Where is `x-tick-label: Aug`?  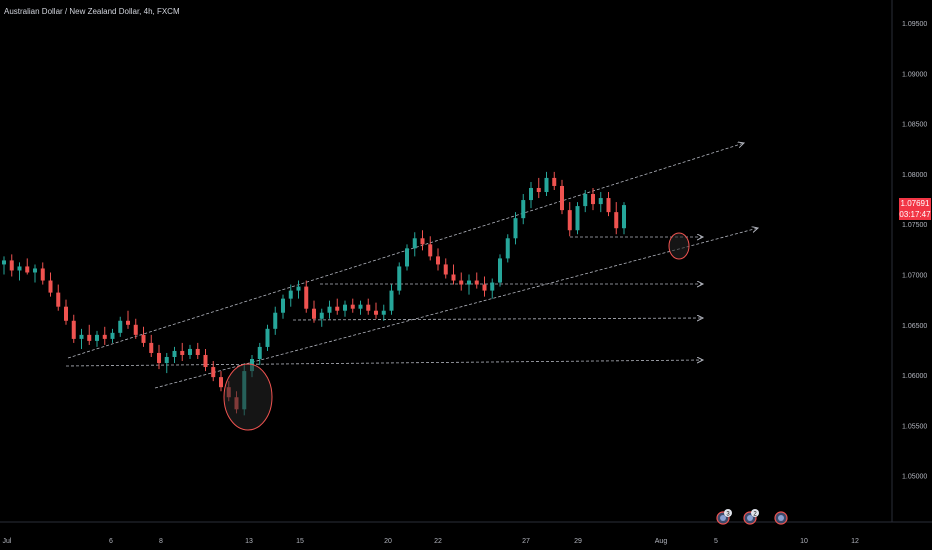
x-tick-label: Aug is located at coordinates (661, 541).